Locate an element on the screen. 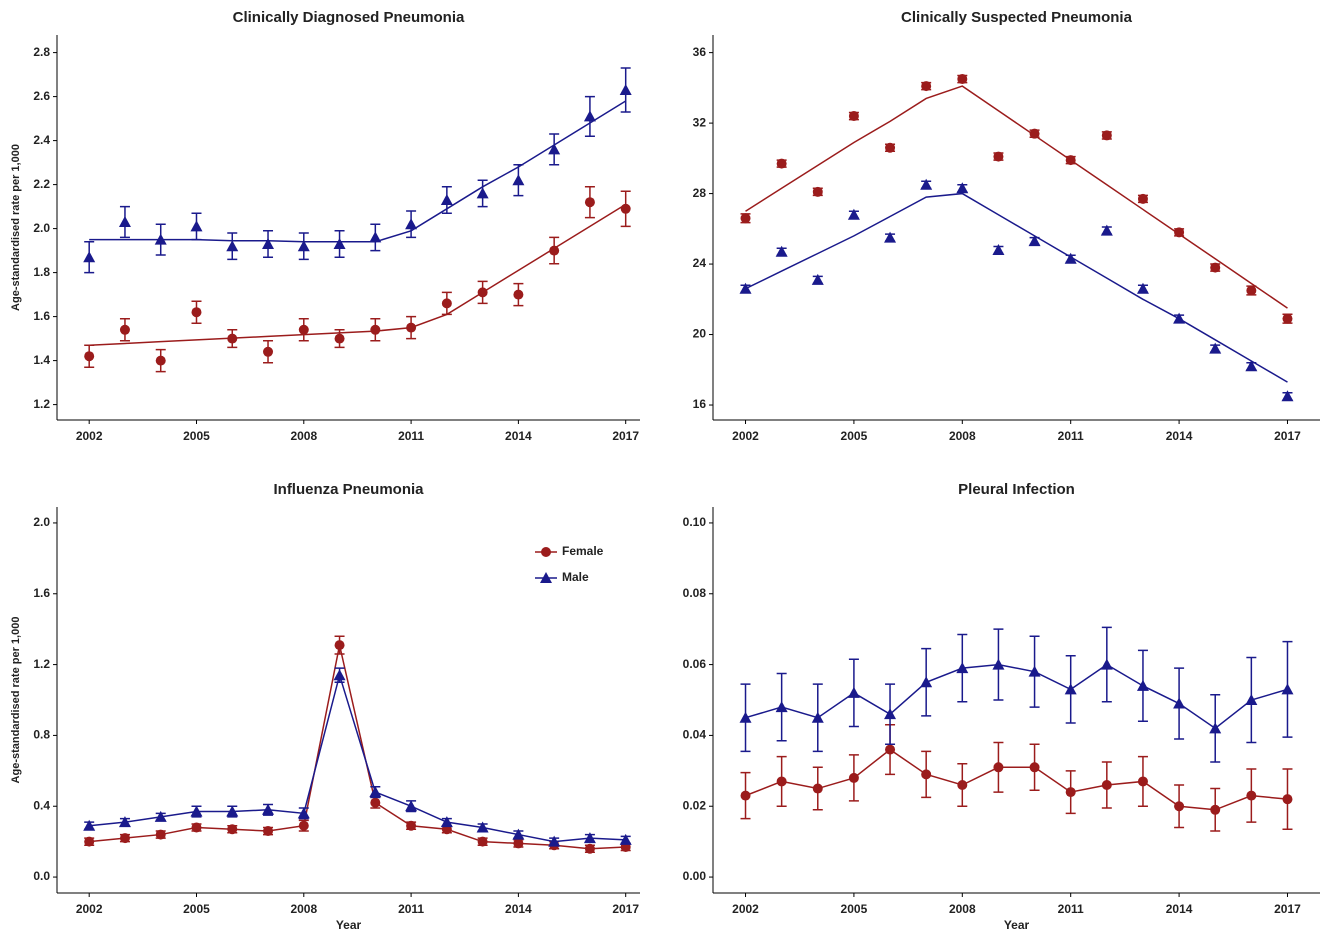  series-line is located at coordinates (1016, 696).